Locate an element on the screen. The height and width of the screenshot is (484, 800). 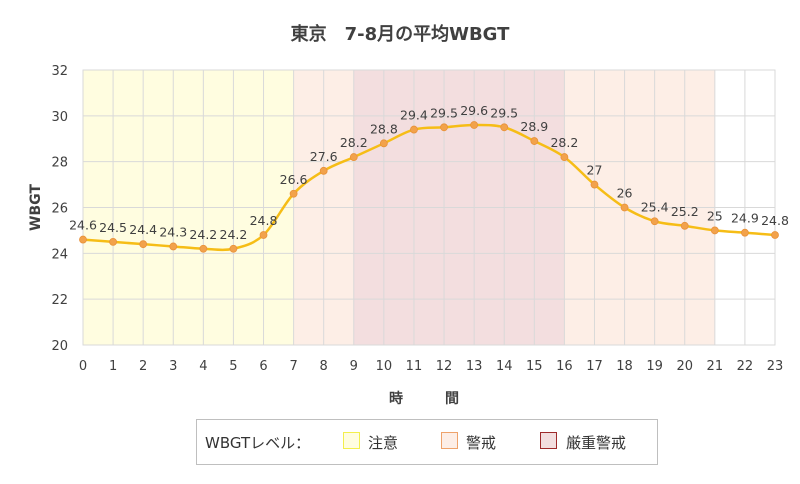
data-label-10: 28.8 is located at coordinates (384, 128).